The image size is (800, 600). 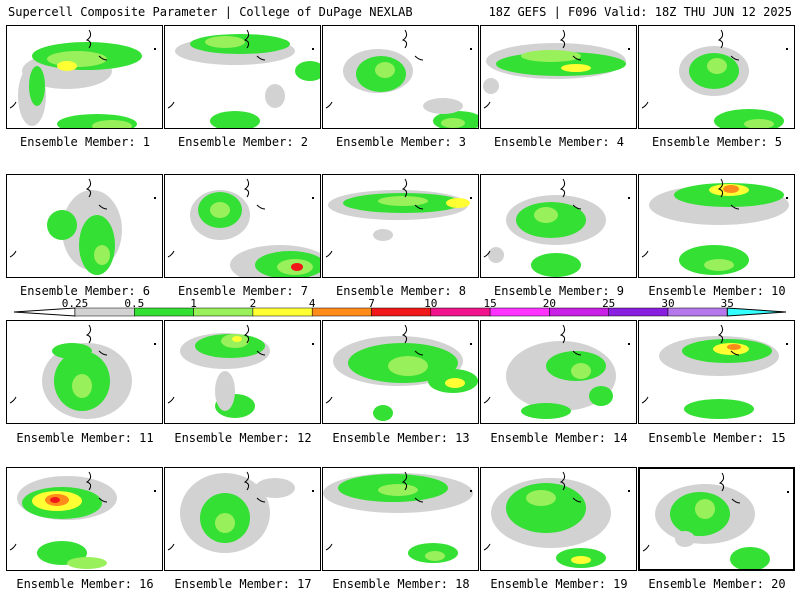 What do you see at coordinates (559, 291) in the screenshot?
I see `ensemble-member-label: Ensemble Member: 9` at bounding box center [559, 291].